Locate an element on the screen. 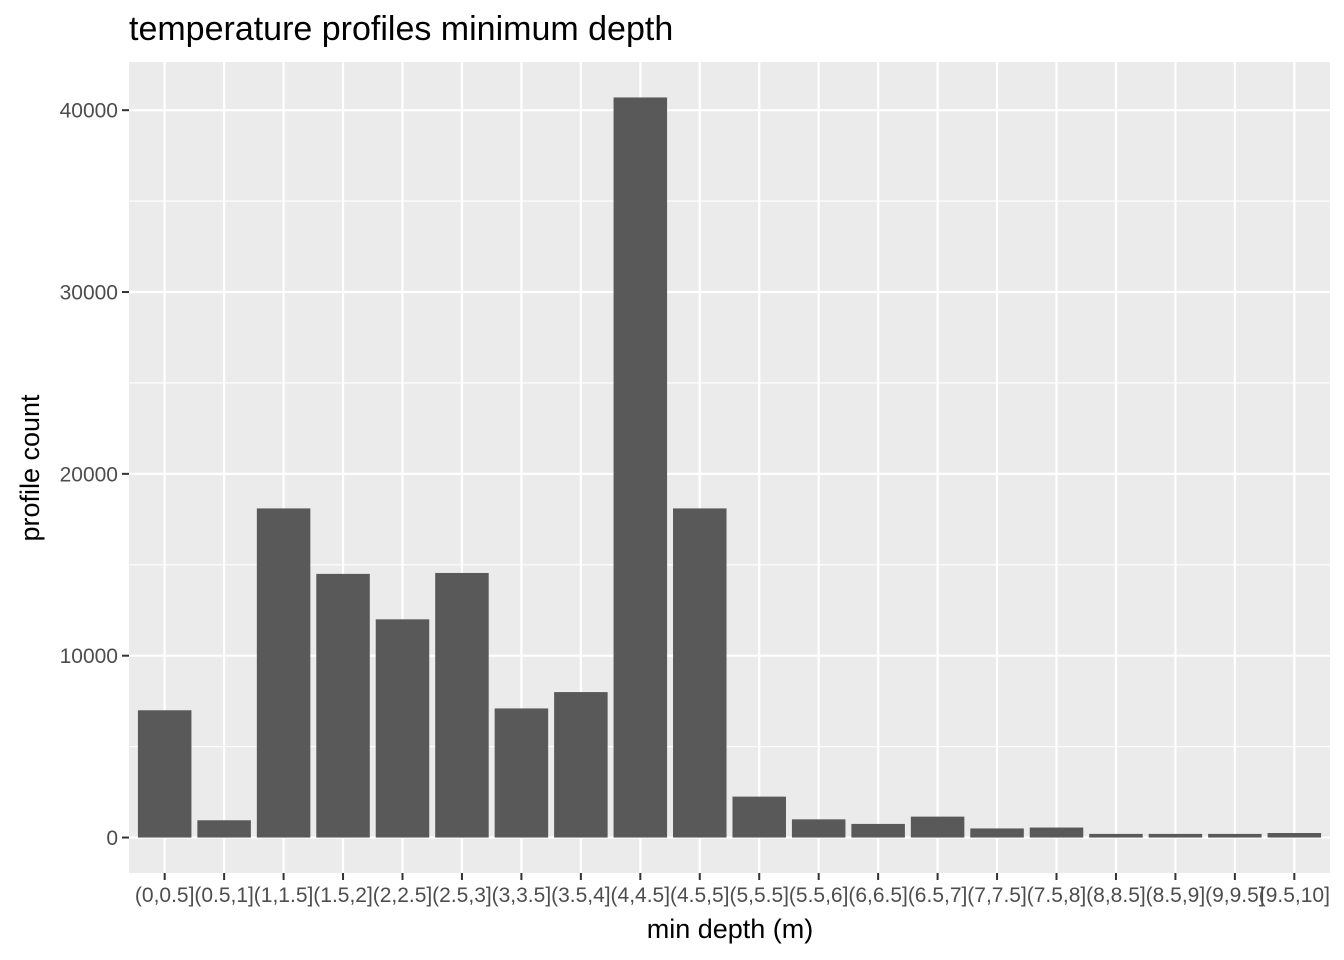 This screenshot has height=960, width=1344. x-tick-label: (4.5,5] is located at coordinates (700, 895).